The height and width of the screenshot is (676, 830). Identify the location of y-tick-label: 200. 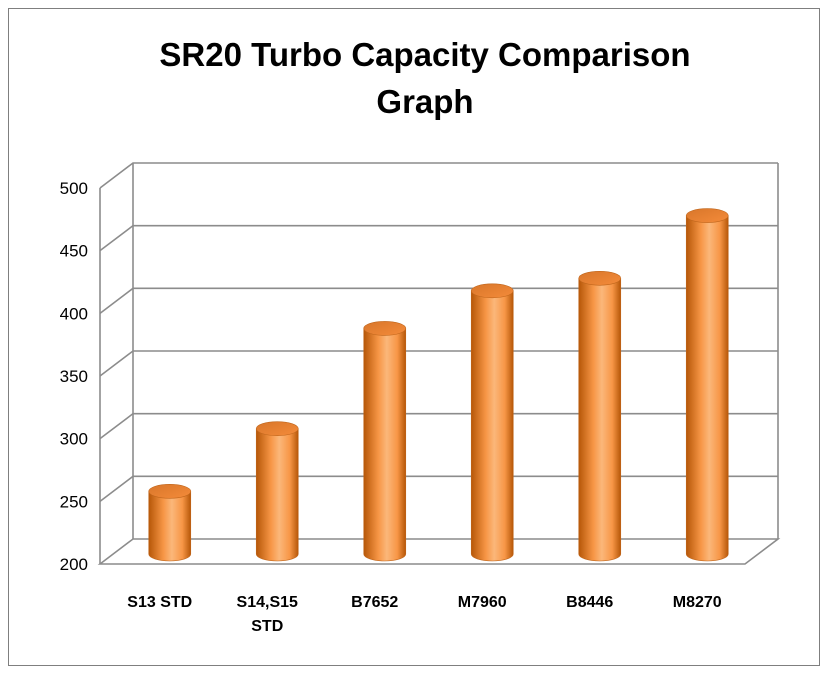
(74, 564).